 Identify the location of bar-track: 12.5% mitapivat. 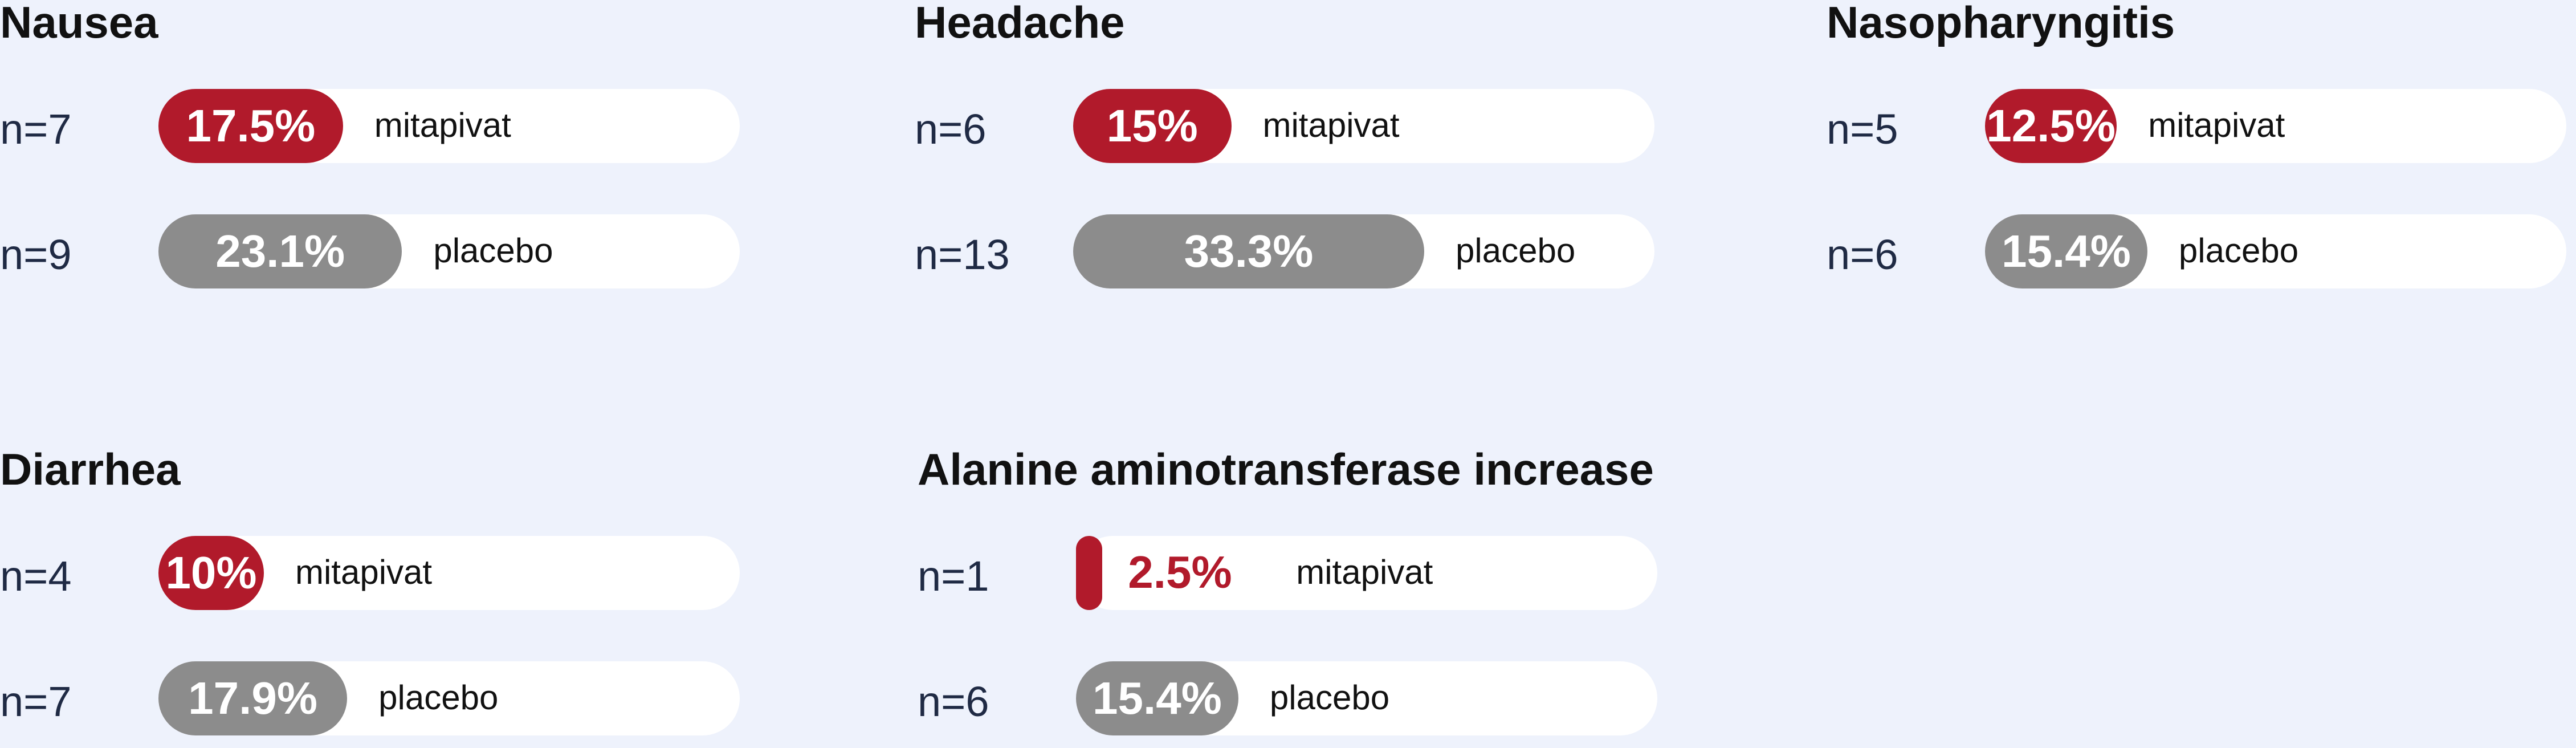
(2275, 126).